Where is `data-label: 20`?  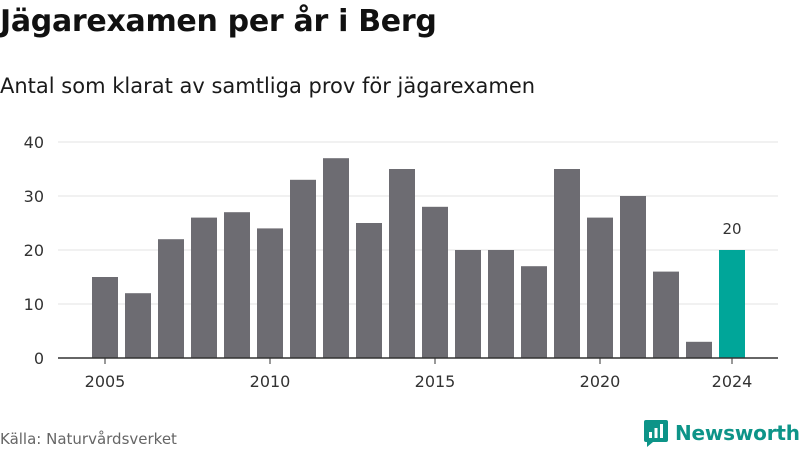
data-label: 20 is located at coordinates (731, 229).